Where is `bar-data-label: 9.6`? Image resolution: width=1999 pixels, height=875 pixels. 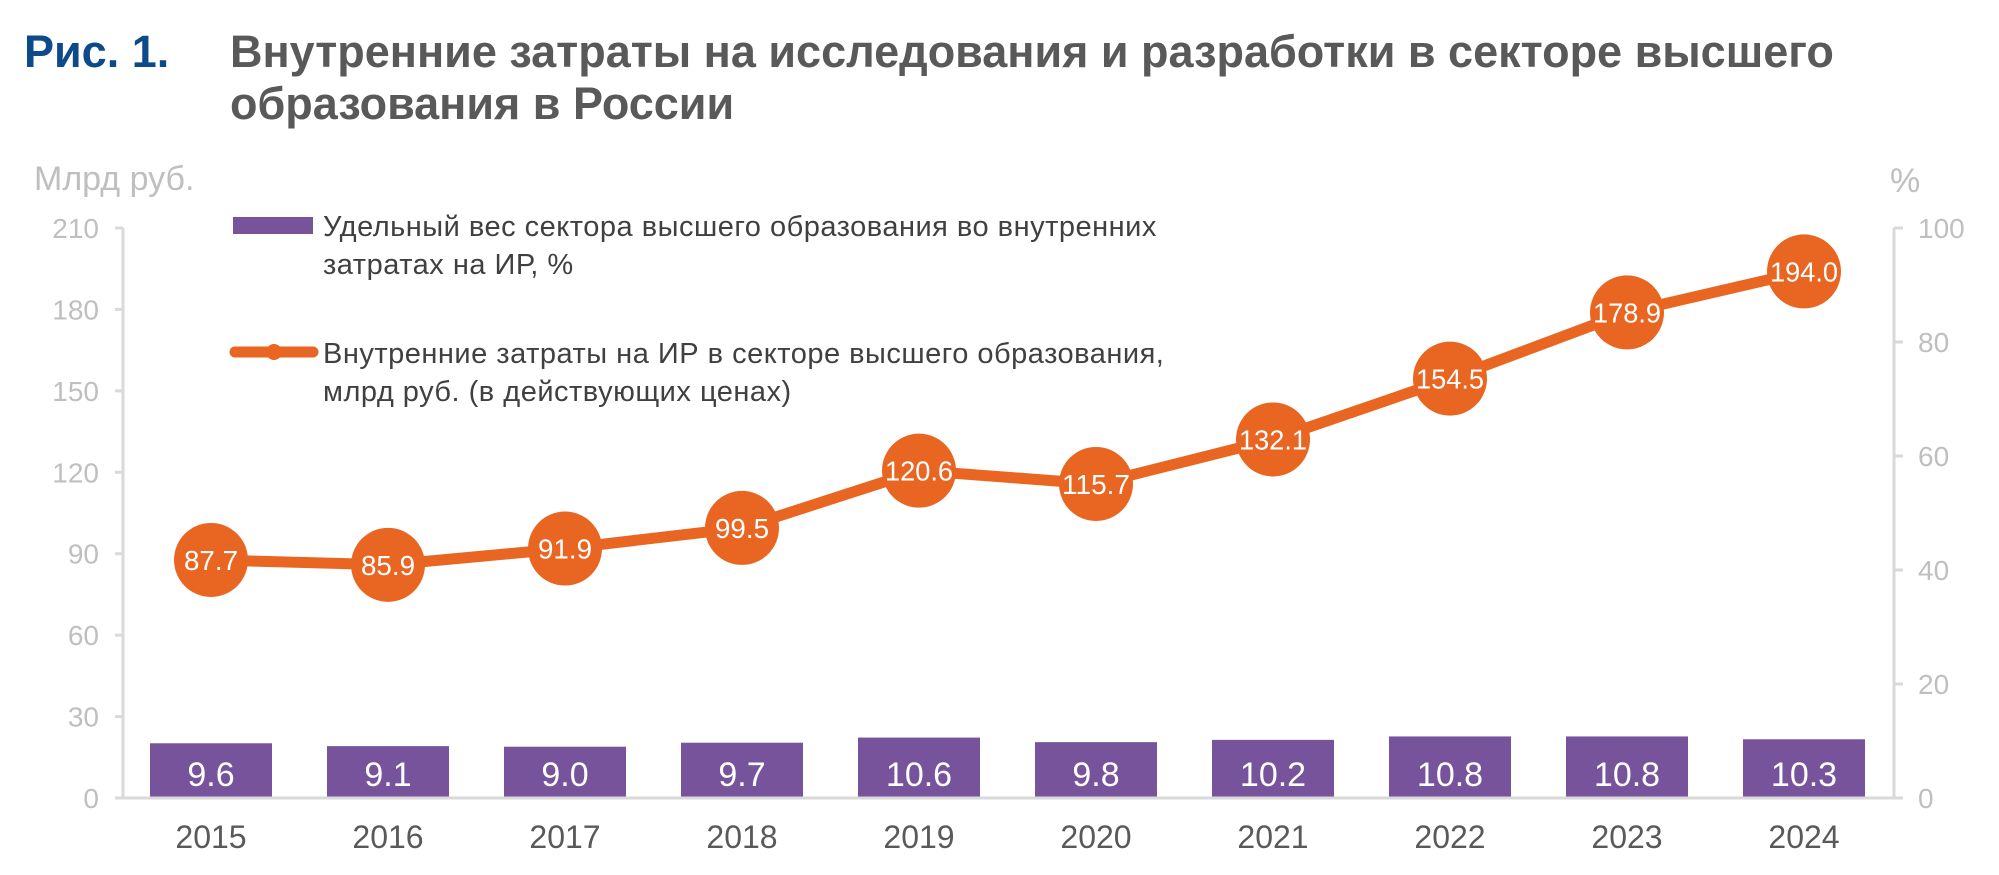 bar-data-label: 9.6 is located at coordinates (210, 775).